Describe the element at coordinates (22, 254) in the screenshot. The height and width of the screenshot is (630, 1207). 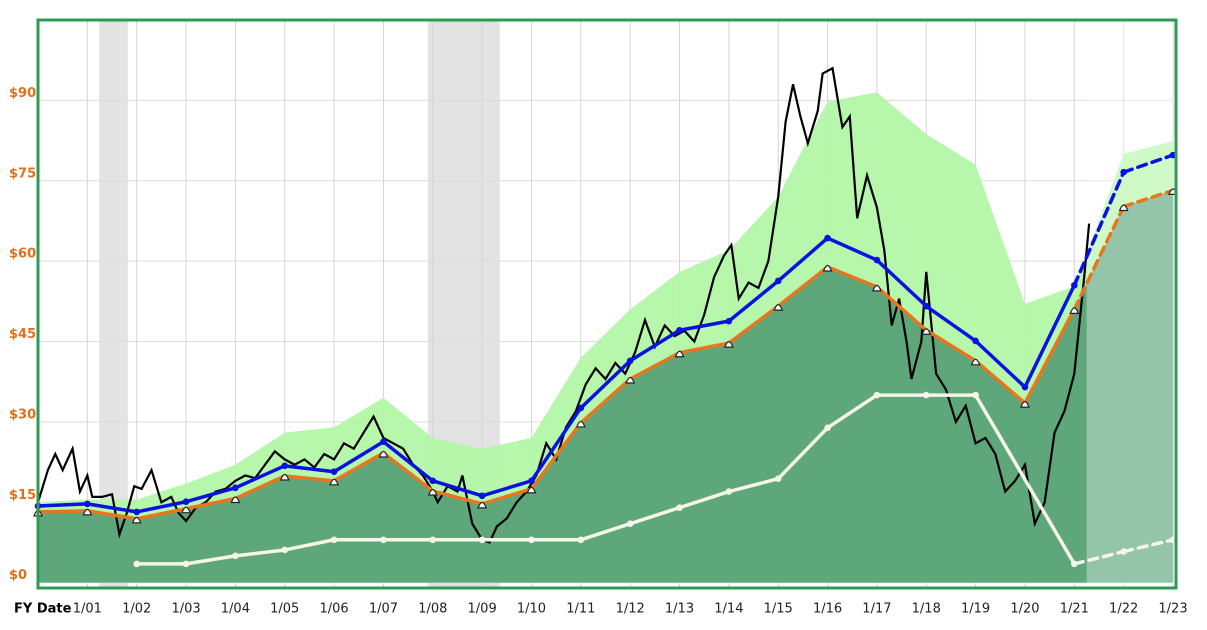
I see `y-tick-label: $60` at that location.